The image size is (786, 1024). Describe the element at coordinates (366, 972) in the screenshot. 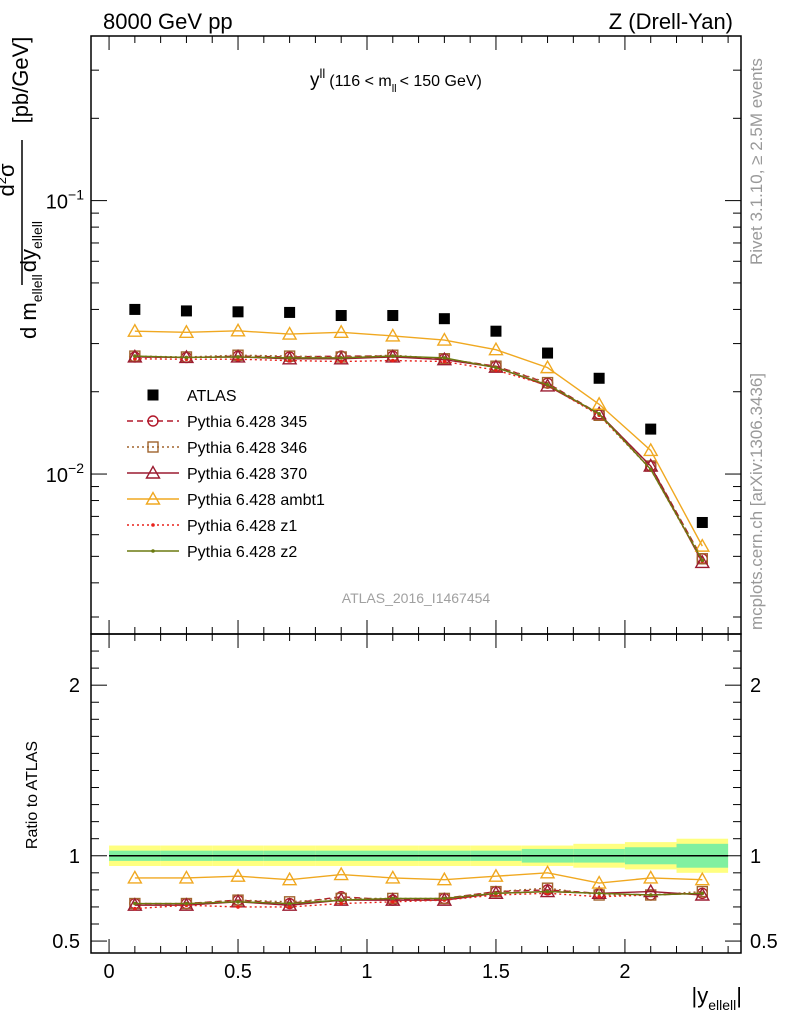

I see `x-tick-label: 1` at that location.